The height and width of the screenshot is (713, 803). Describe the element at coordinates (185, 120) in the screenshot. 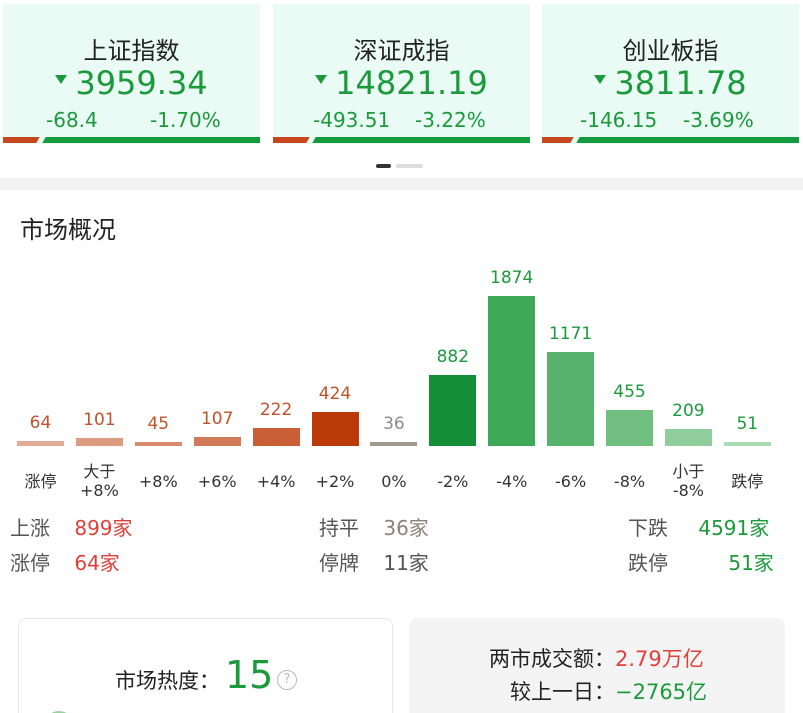

I see `index-change-pct: -1.70%` at that location.